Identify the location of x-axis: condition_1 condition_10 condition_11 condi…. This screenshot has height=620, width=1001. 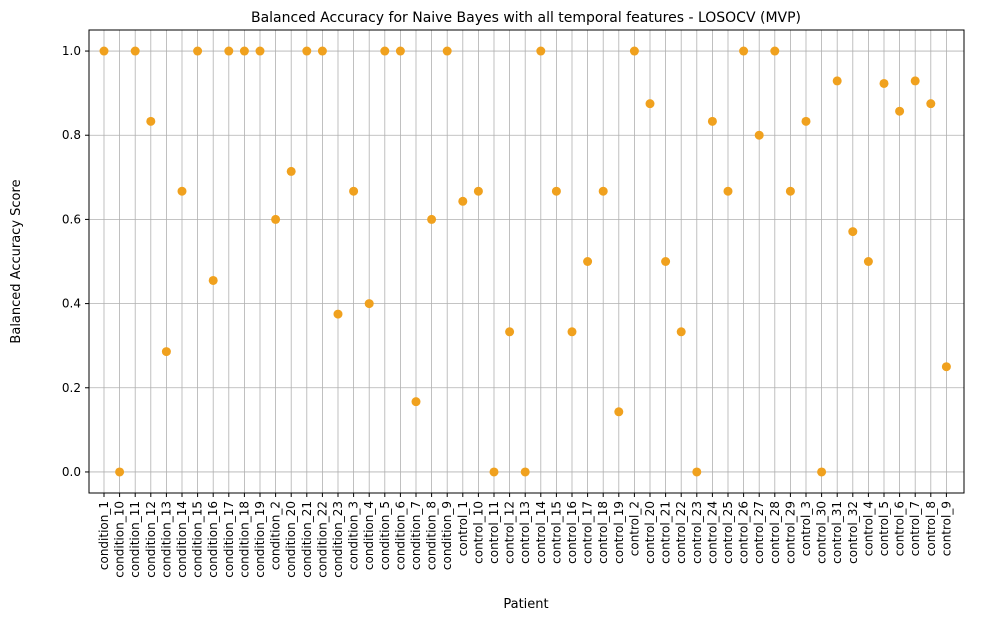
(525, 535).